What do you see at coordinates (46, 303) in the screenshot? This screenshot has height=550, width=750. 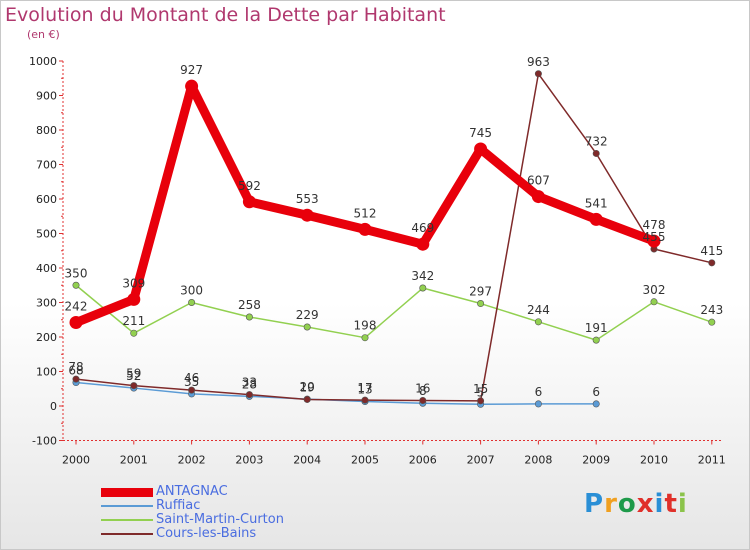 I see `y-tick-label: 300` at bounding box center [46, 303].